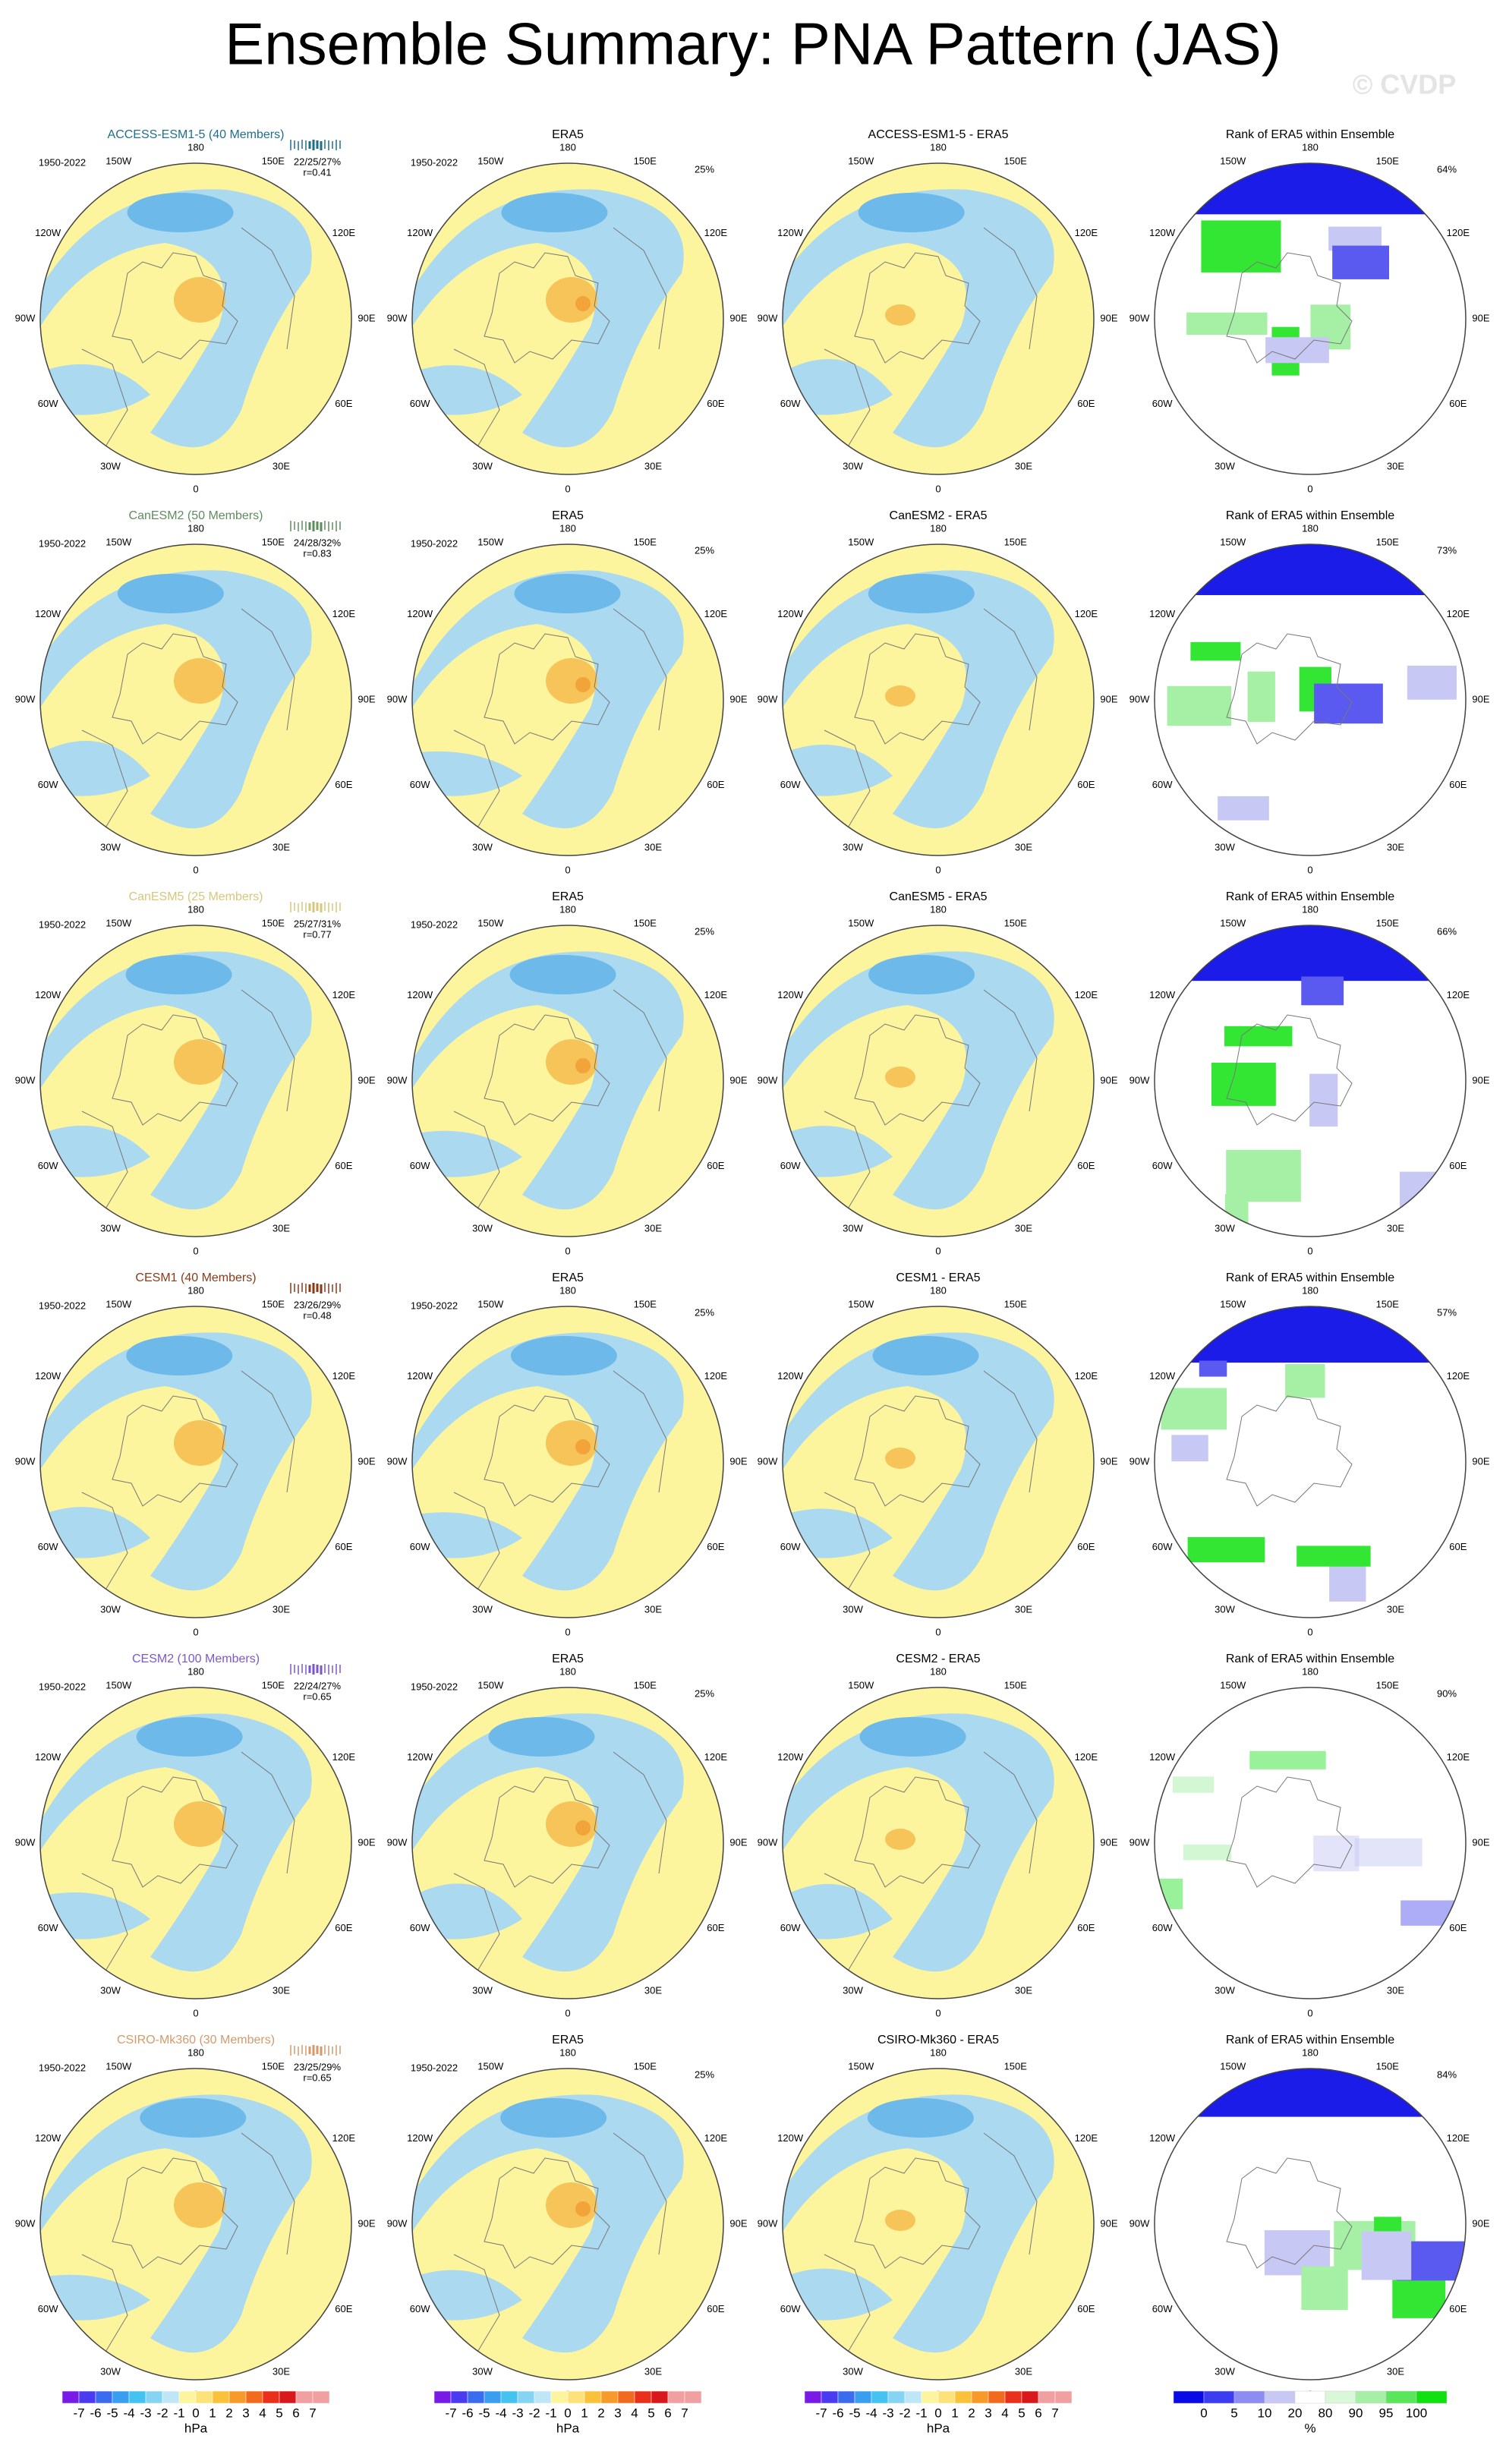  What do you see at coordinates (567, 2413) in the screenshot?
I see `colorbar-tick-label: 0` at bounding box center [567, 2413].